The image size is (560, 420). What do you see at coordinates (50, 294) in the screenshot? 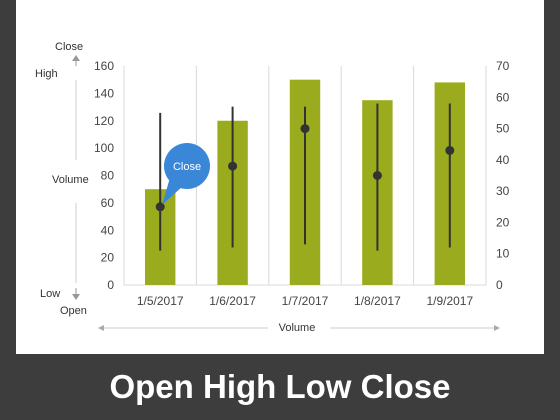
I see `legend-low-label: Low` at bounding box center [50, 294].